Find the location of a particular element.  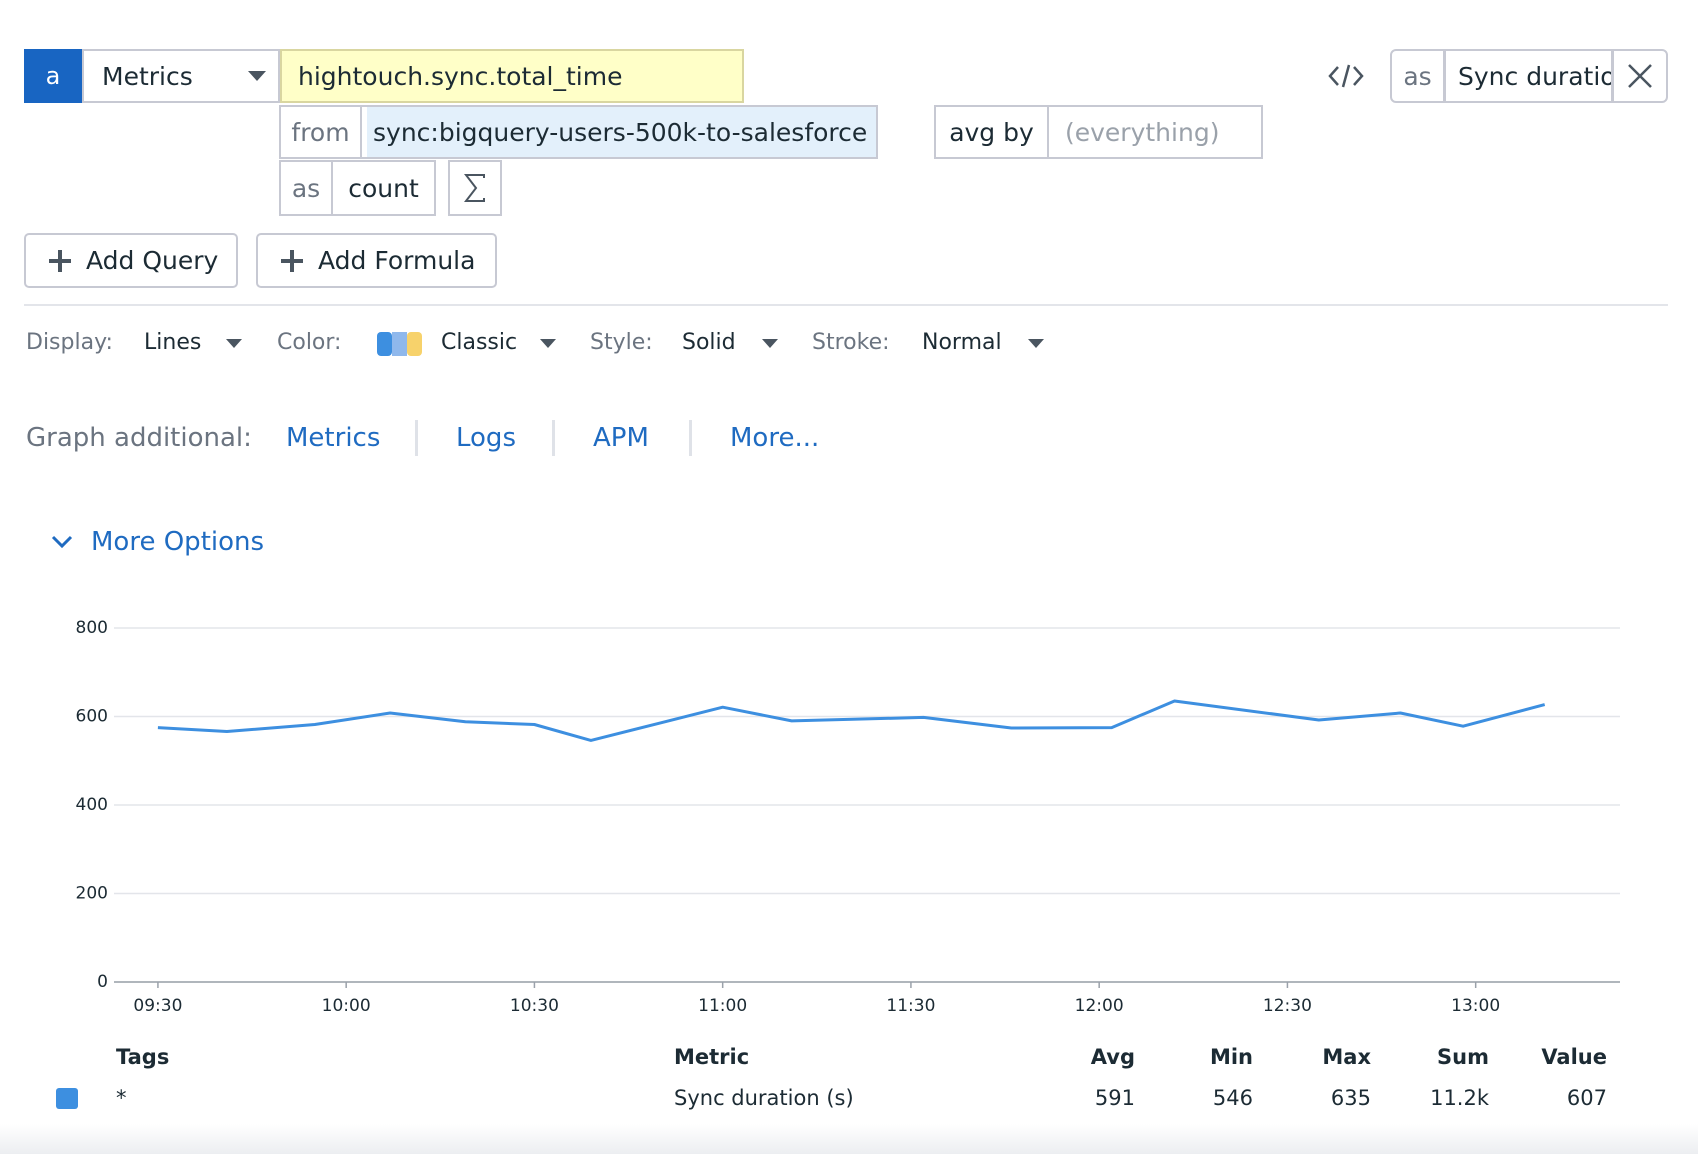

table-header: Max is located at coordinates (1346, 1057).